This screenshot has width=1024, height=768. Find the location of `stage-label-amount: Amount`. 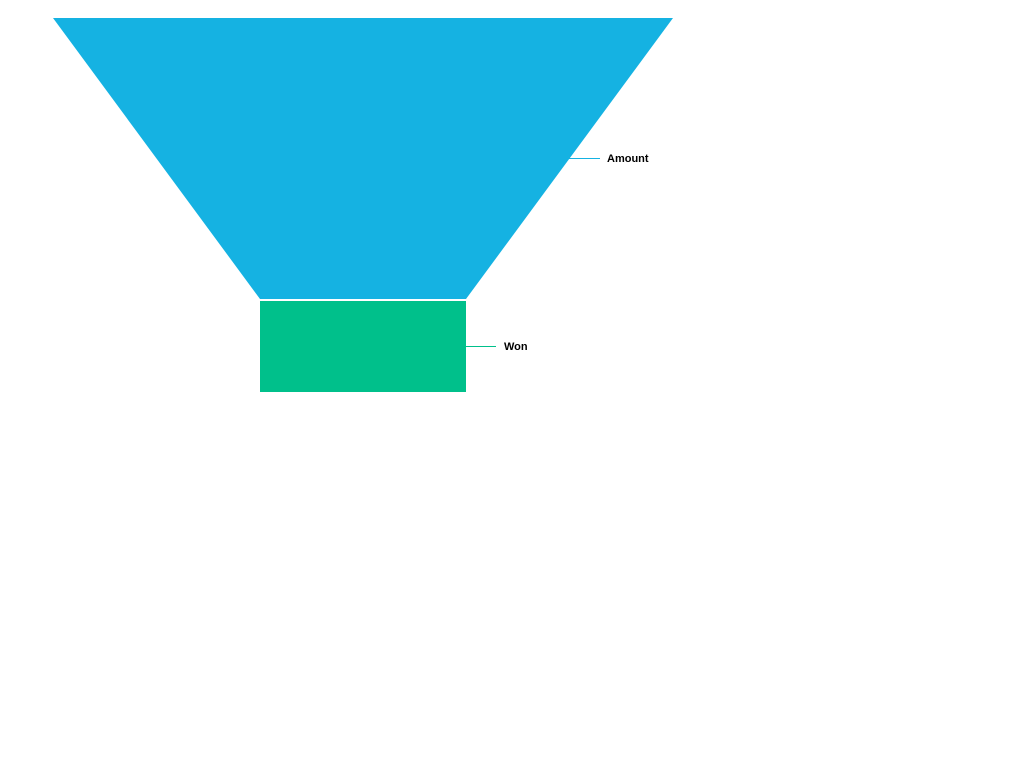

stage-label-amount: Amount is located at coordinates (628, 159).